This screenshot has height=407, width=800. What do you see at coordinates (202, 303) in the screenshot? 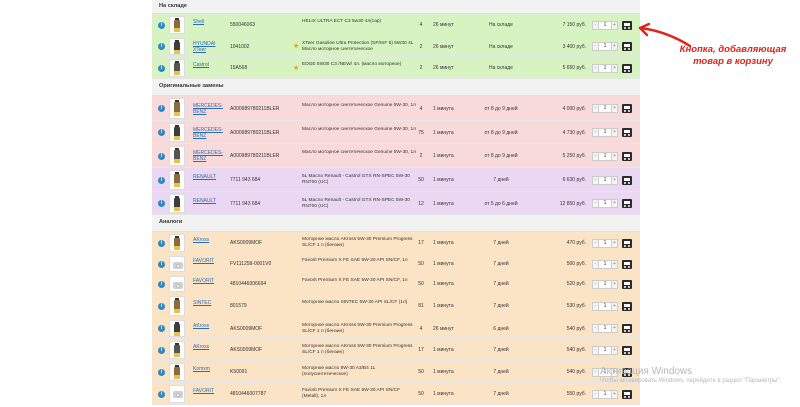
I see `brand-link: SINTEC` at bounding box center [202, 303].